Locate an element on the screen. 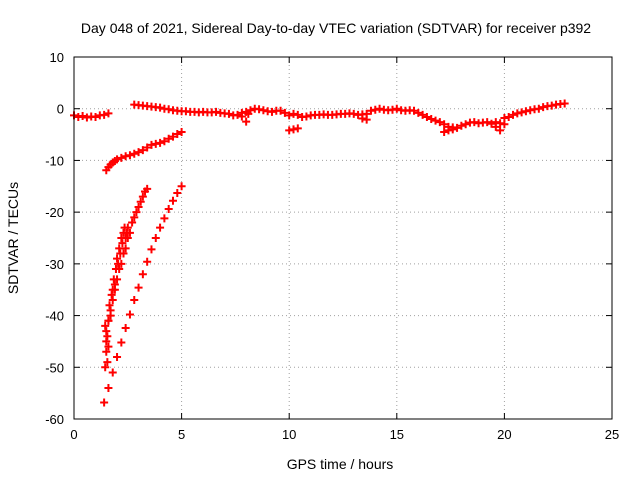  x-tick-label: 10 is located at coordinates (289, 434).